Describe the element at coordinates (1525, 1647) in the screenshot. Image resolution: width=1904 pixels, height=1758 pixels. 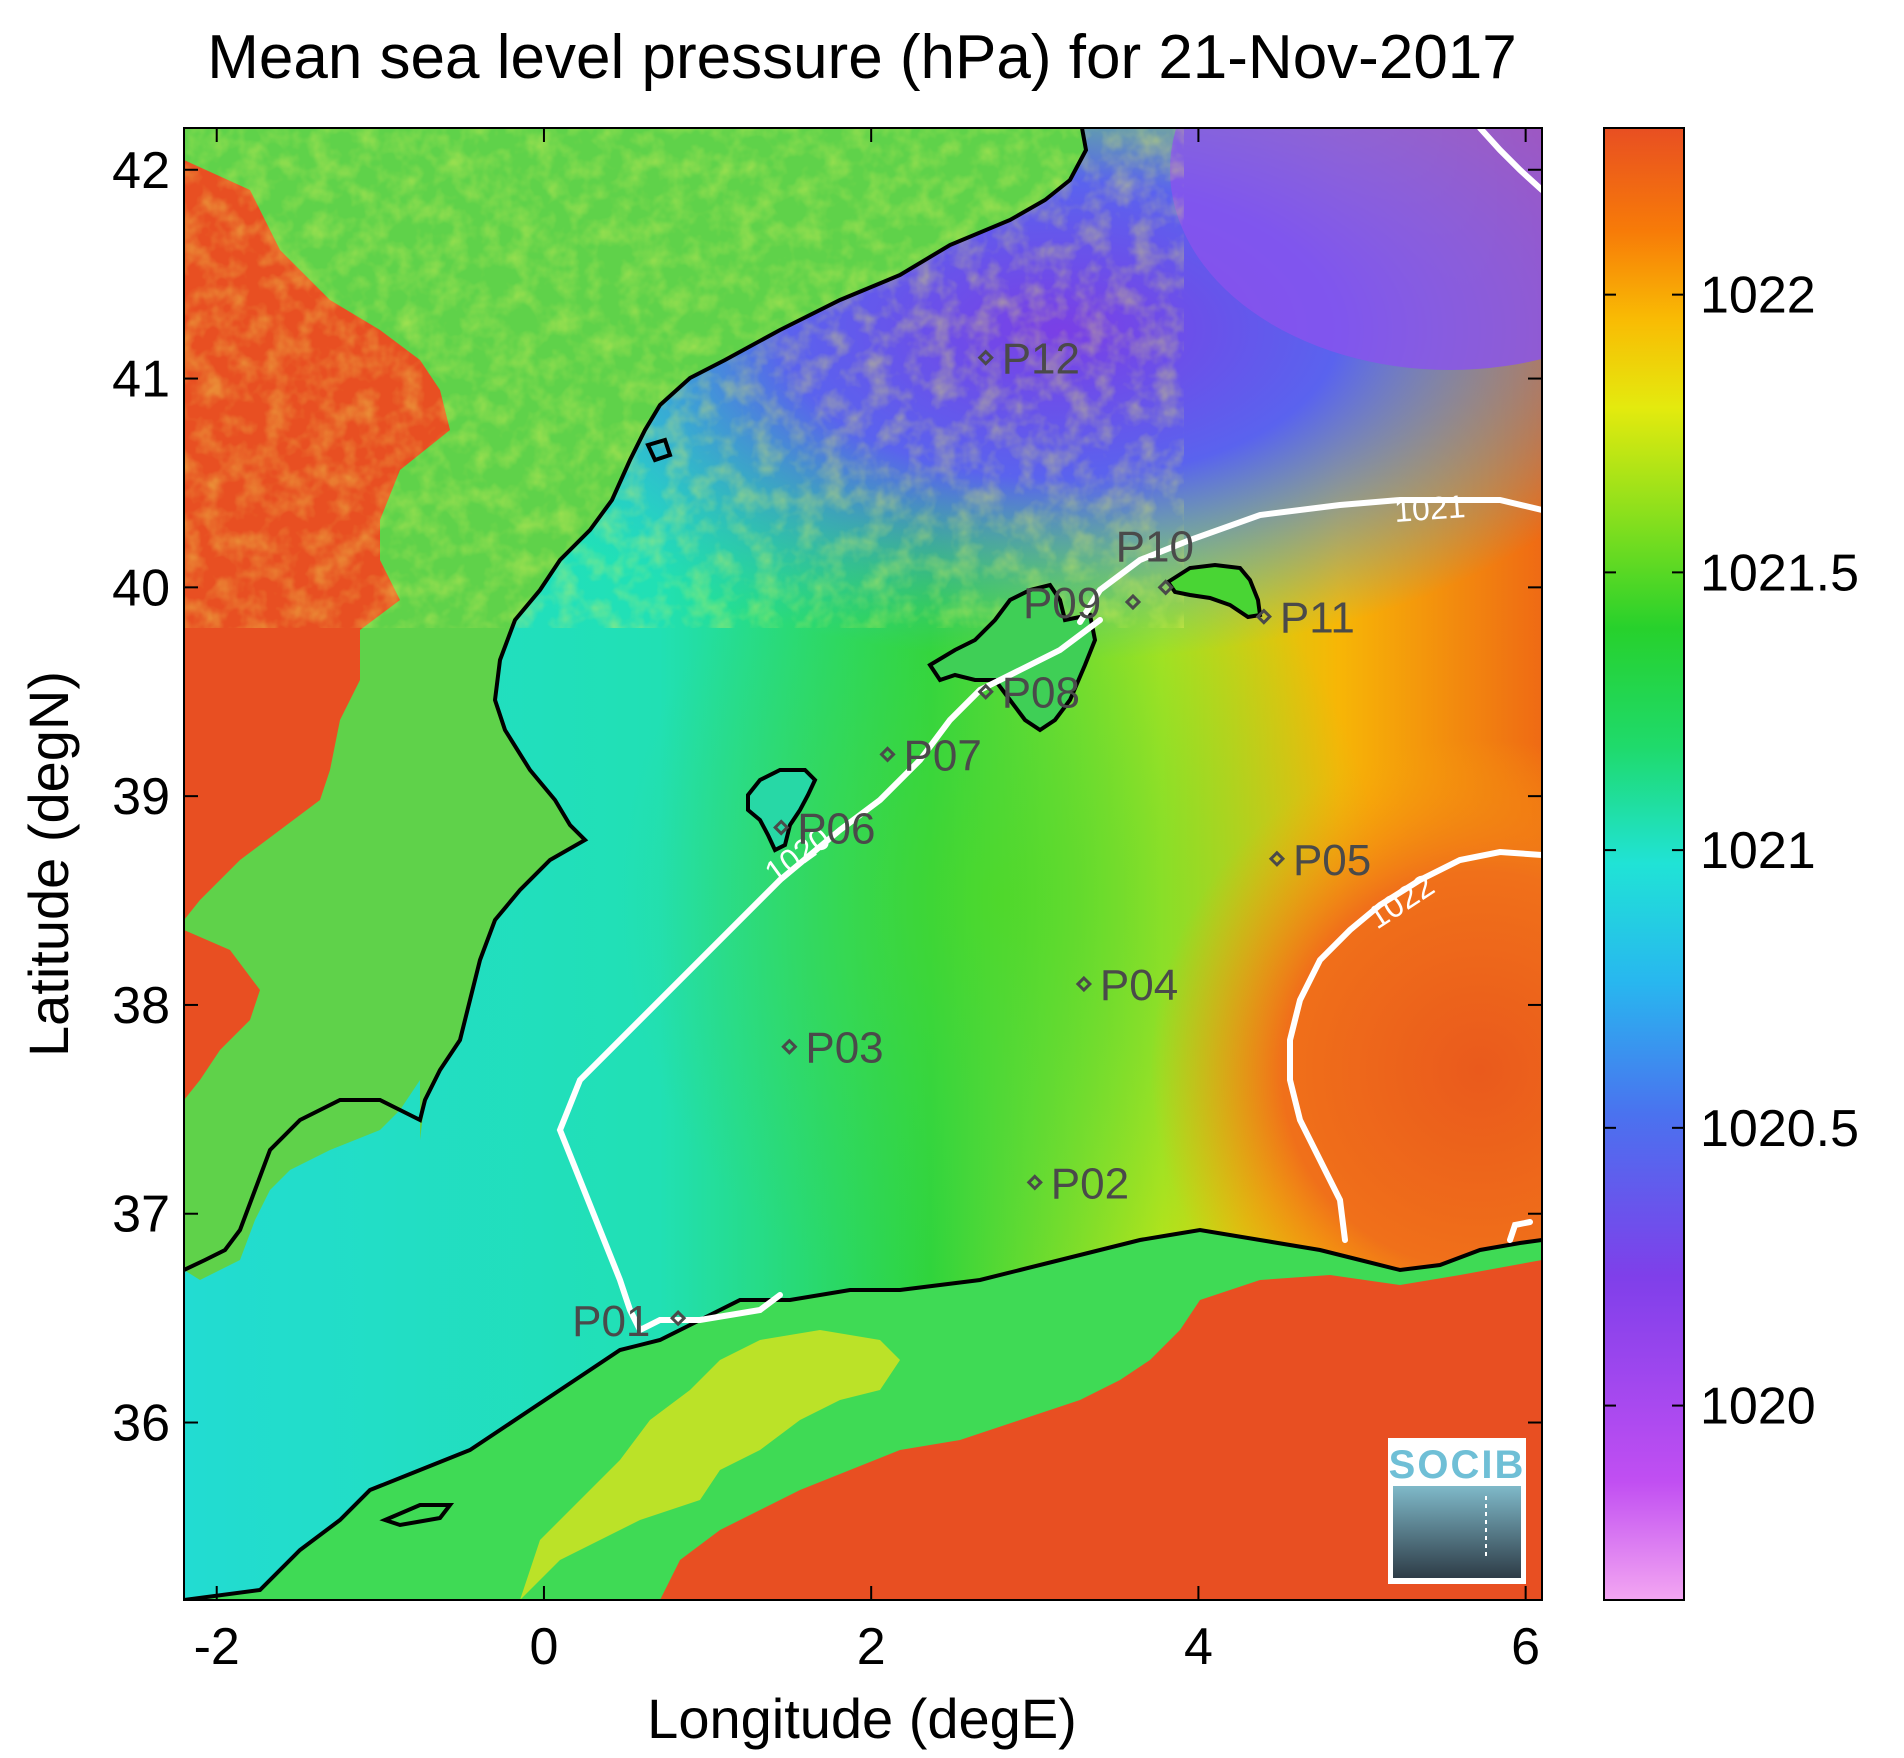
I see `x-tick-label: 6` at that location.